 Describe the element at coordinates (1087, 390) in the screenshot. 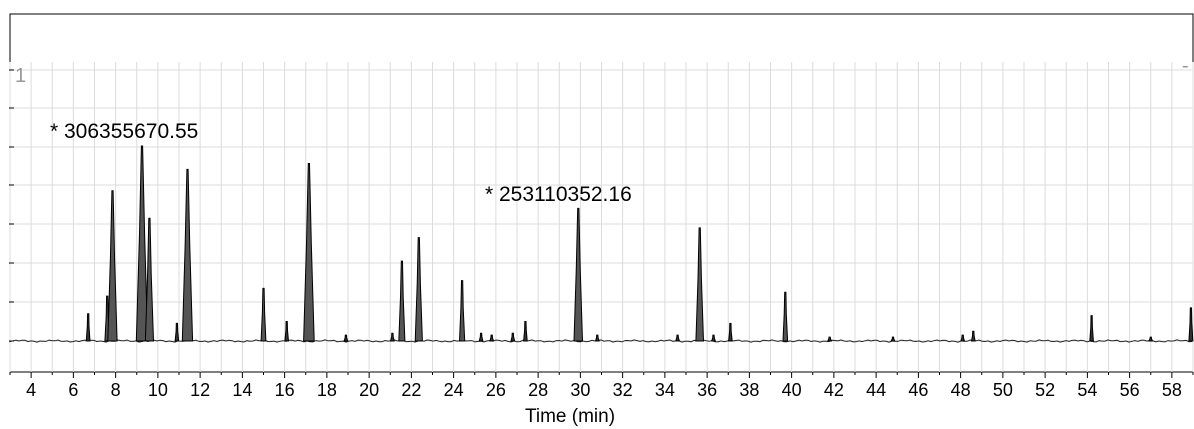

I see `x-tick-label: 54` at that location.